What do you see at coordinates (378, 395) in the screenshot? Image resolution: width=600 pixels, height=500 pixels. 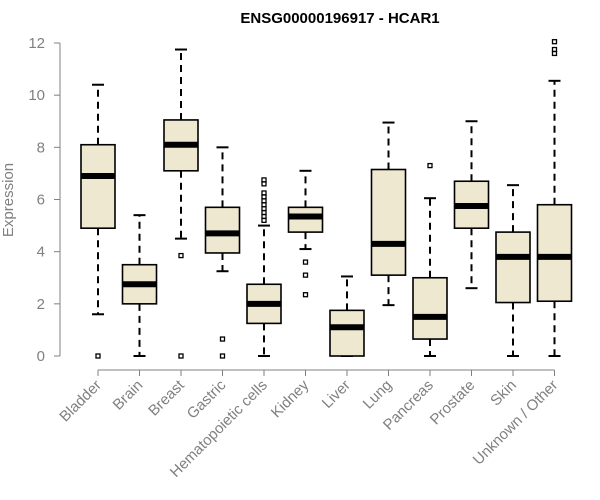 I see `x-tick-label: Lung` at bounding box center [378, 395].